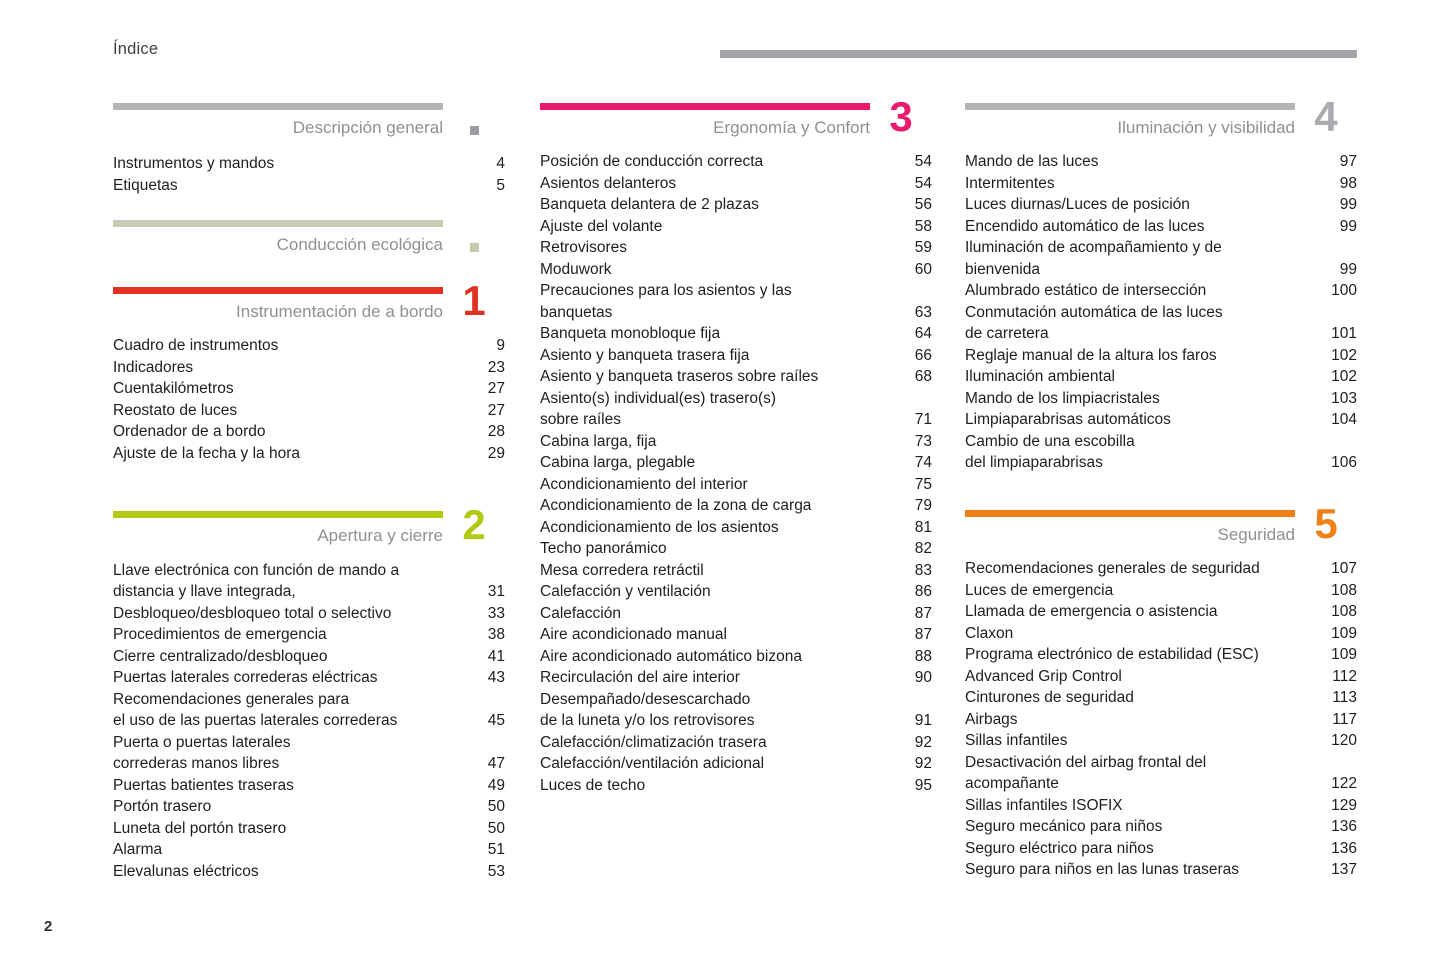 The width and height of the screenshot is (1445, 964). I want to click on toc-entry-label: Alarma, so click(138, 849).